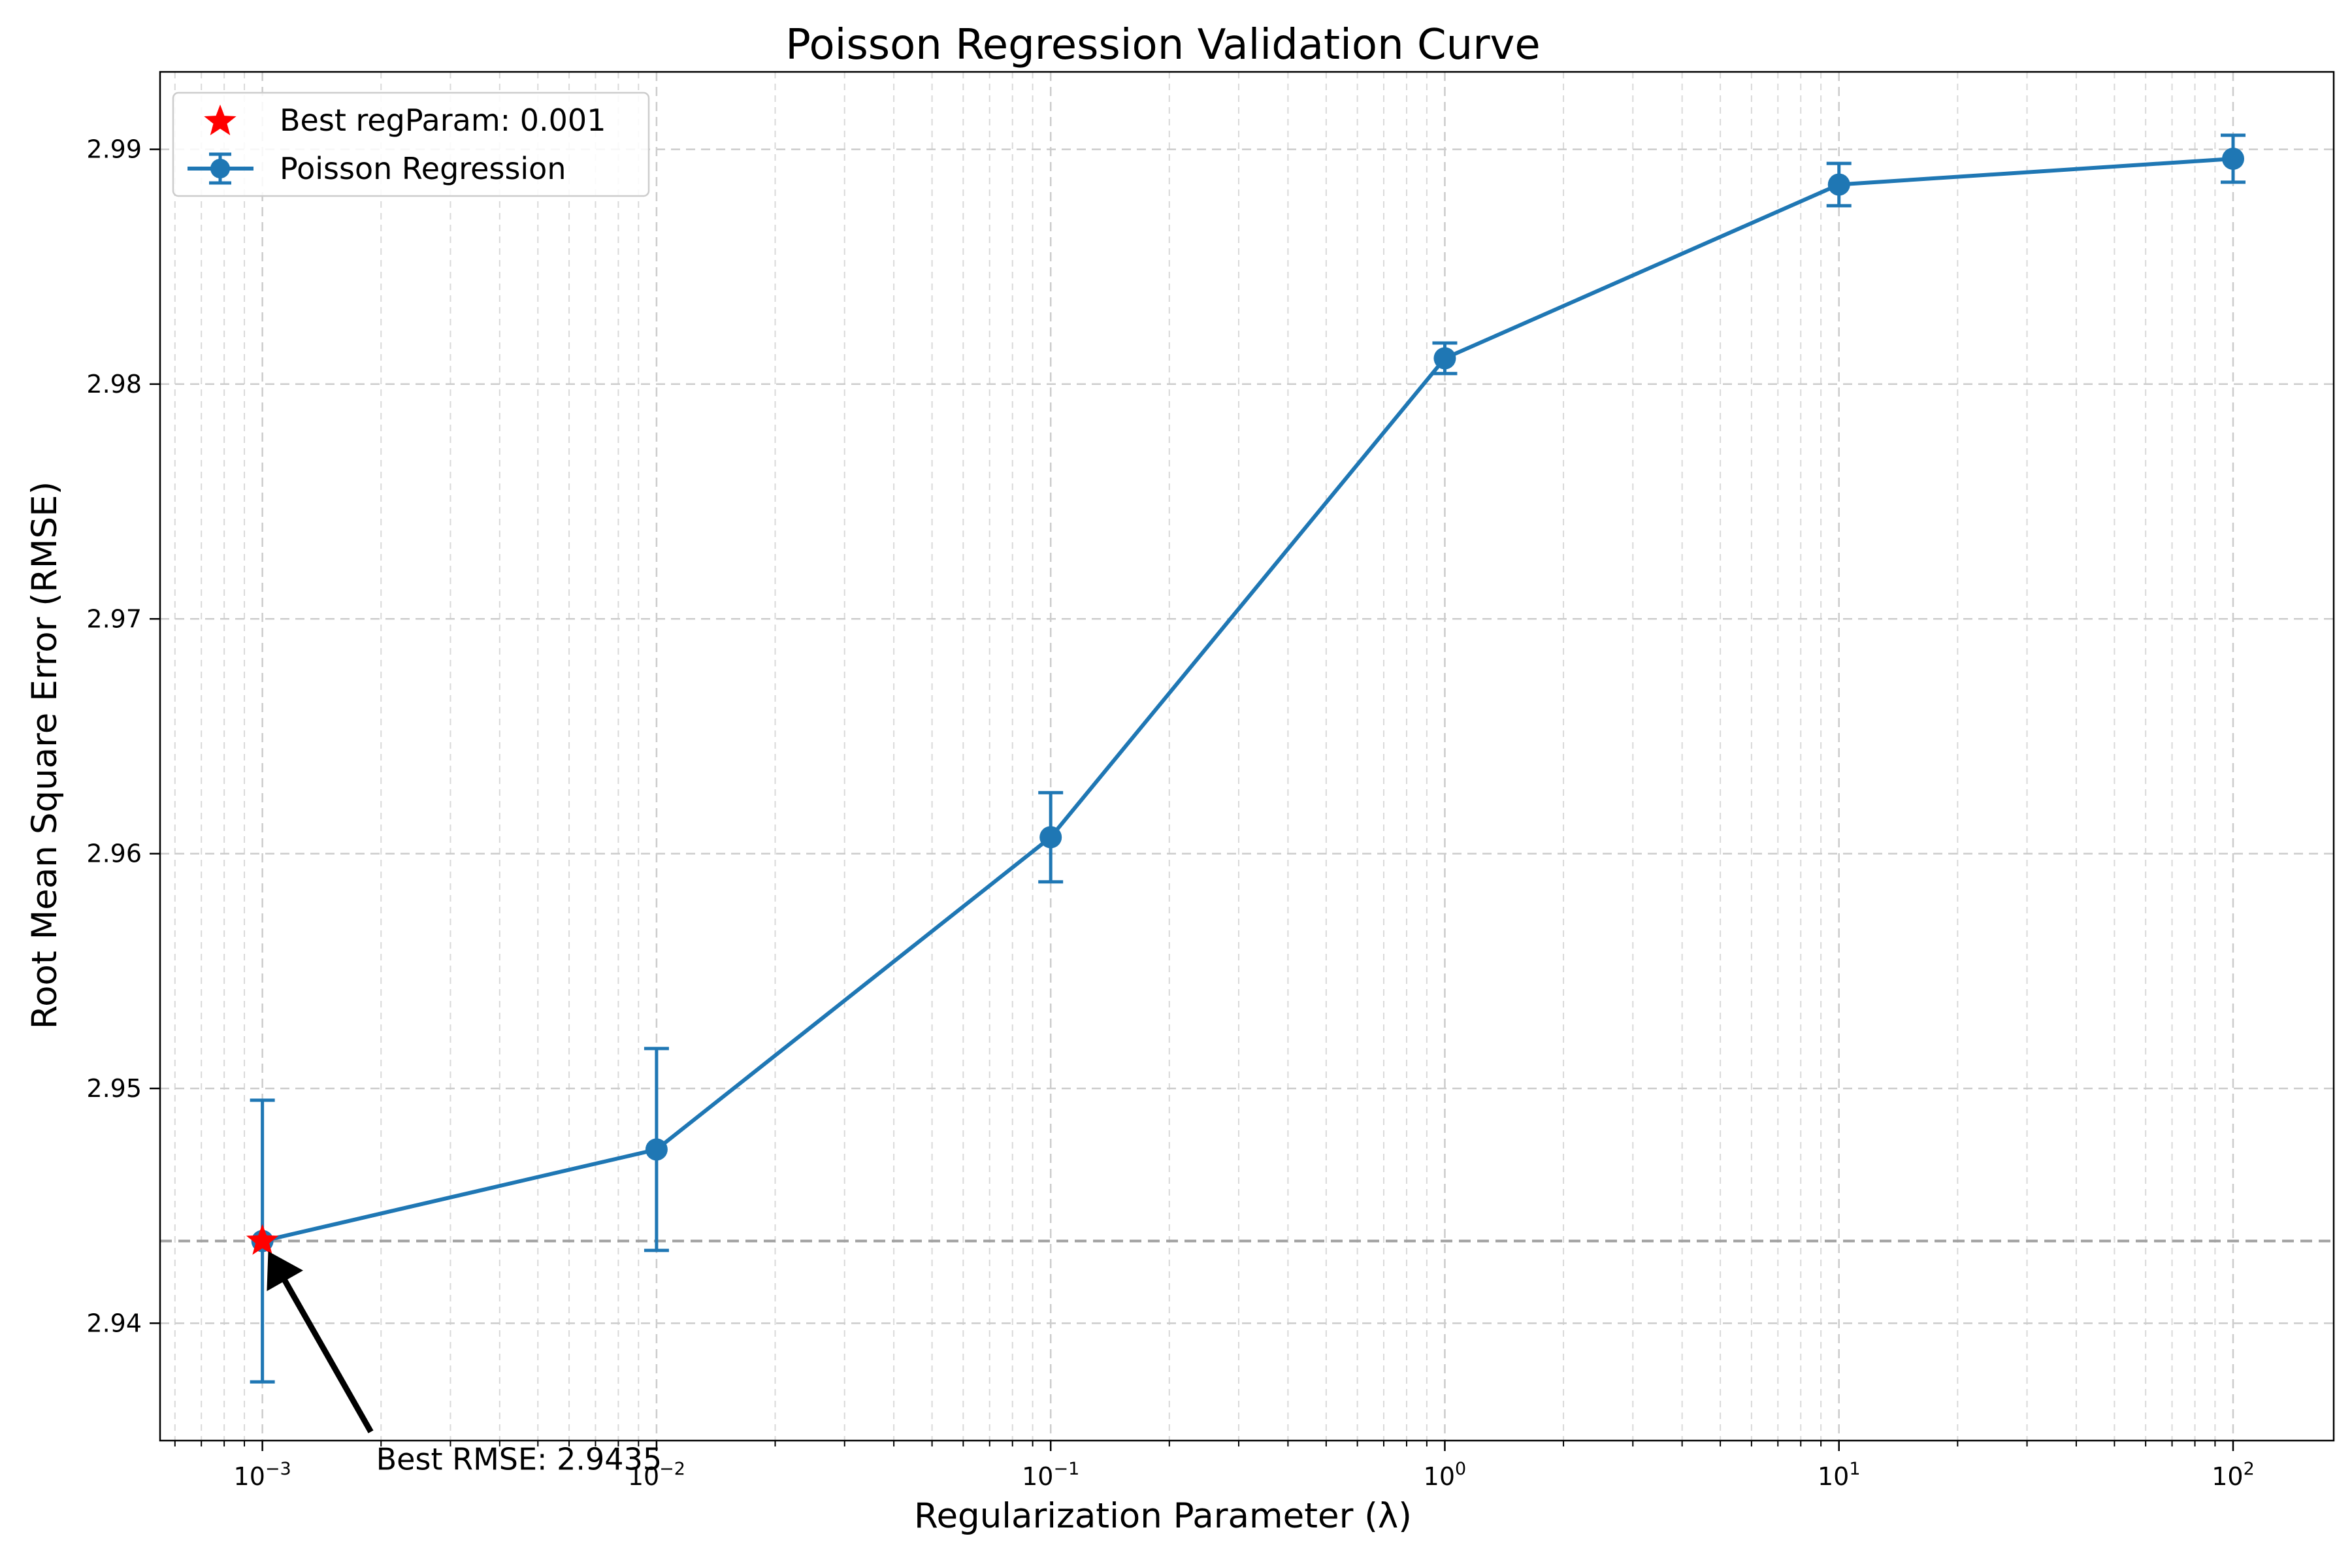 This screenshot has height=1568, width=2352. What do you see at coordinates (114, 618) in the screenshot?
I see `y-tick-label: 2.97` at bounding box center [114, 618].